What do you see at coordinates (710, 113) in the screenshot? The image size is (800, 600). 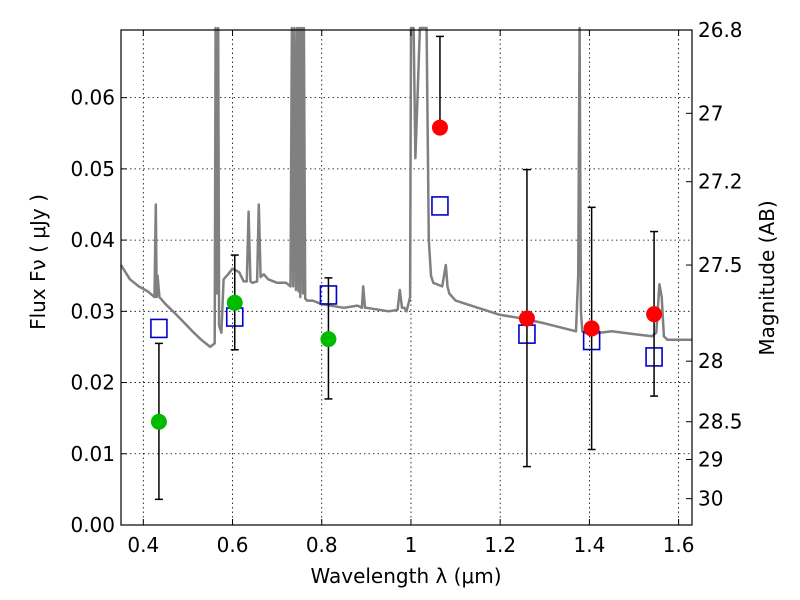 I see `y2-tick-label: 27` at bounding box center [710, 113].